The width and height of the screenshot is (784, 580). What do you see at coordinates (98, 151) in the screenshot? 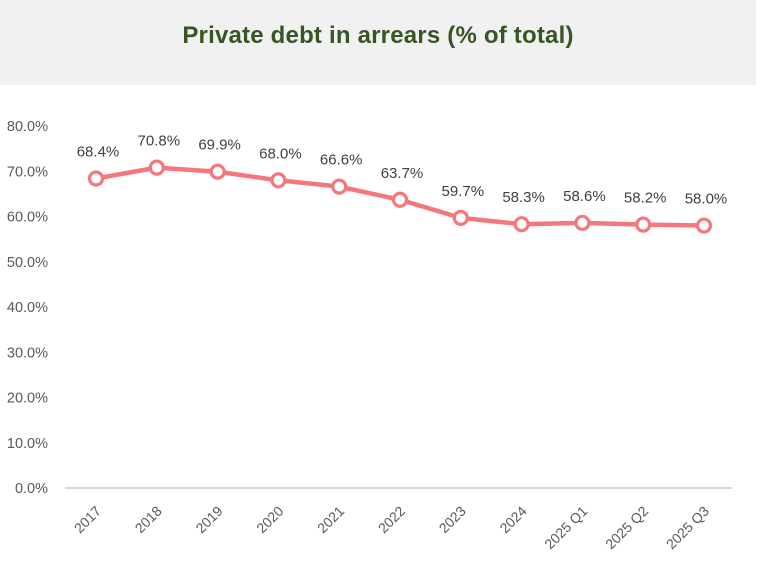
I see `data-point-label: 68.4%` at bounding box center [98, 151].